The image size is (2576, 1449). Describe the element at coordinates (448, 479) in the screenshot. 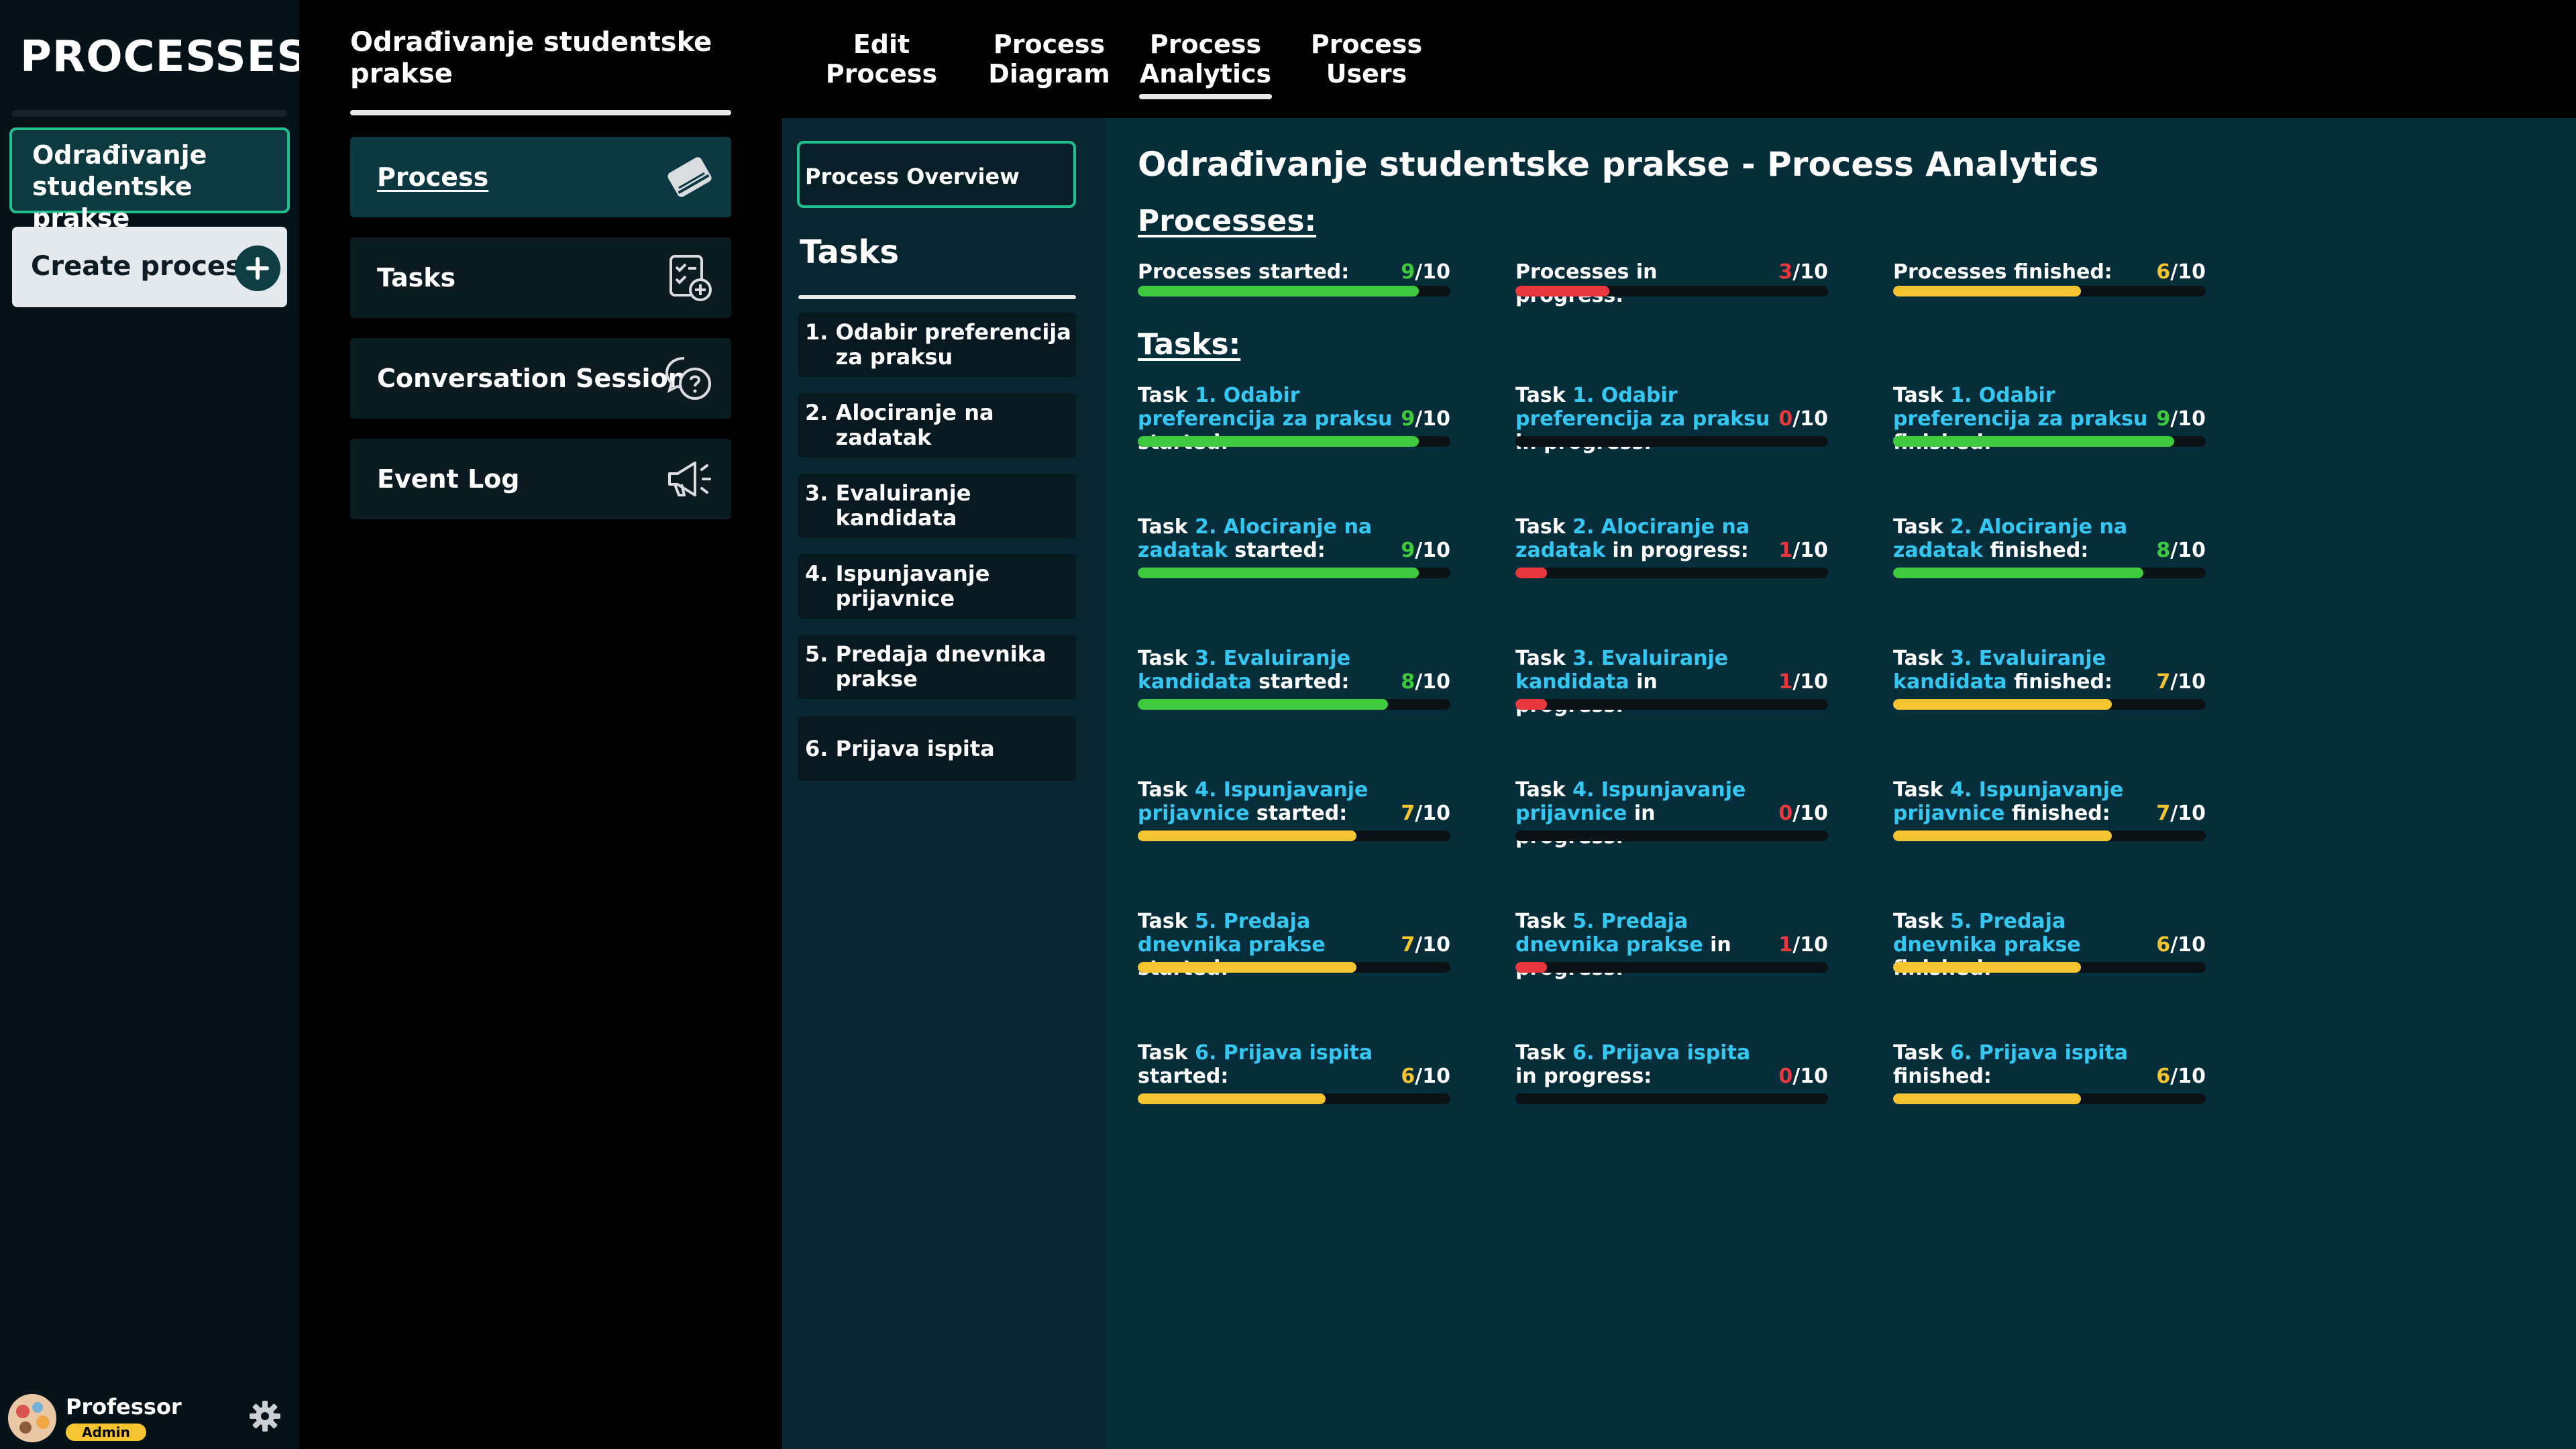

I see `menu-item-label: Event Log` at that location.